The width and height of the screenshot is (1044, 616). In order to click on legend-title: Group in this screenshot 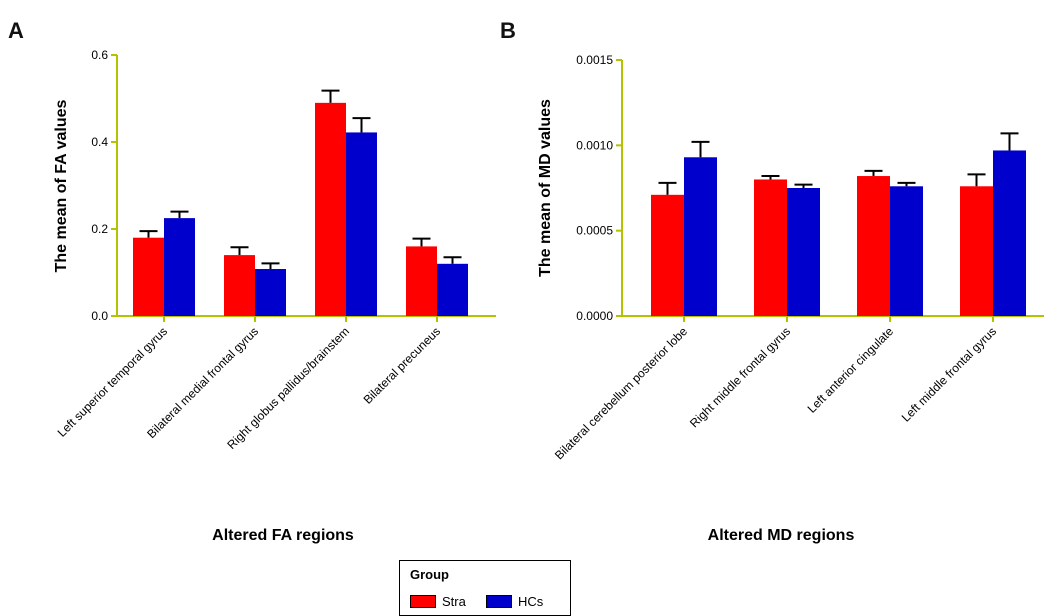, I will do `click(429, 574)`.